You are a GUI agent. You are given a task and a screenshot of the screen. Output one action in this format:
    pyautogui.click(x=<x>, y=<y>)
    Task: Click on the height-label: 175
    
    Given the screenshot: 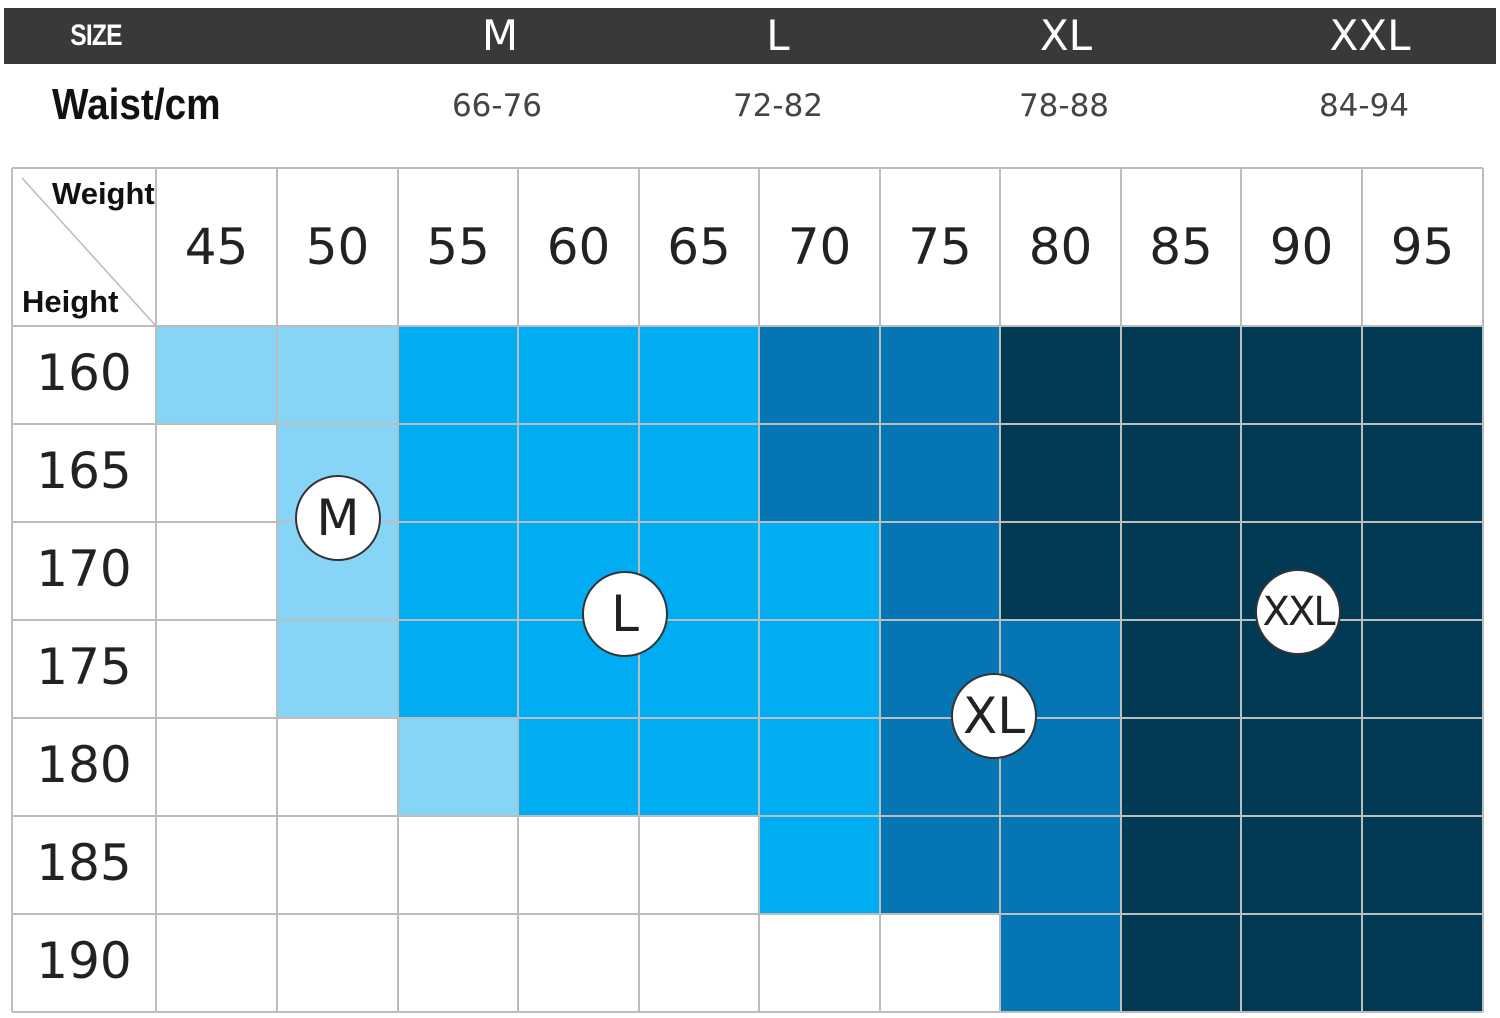 What is the action you would take?
    pyautogui.click(x=84, y=667)
    